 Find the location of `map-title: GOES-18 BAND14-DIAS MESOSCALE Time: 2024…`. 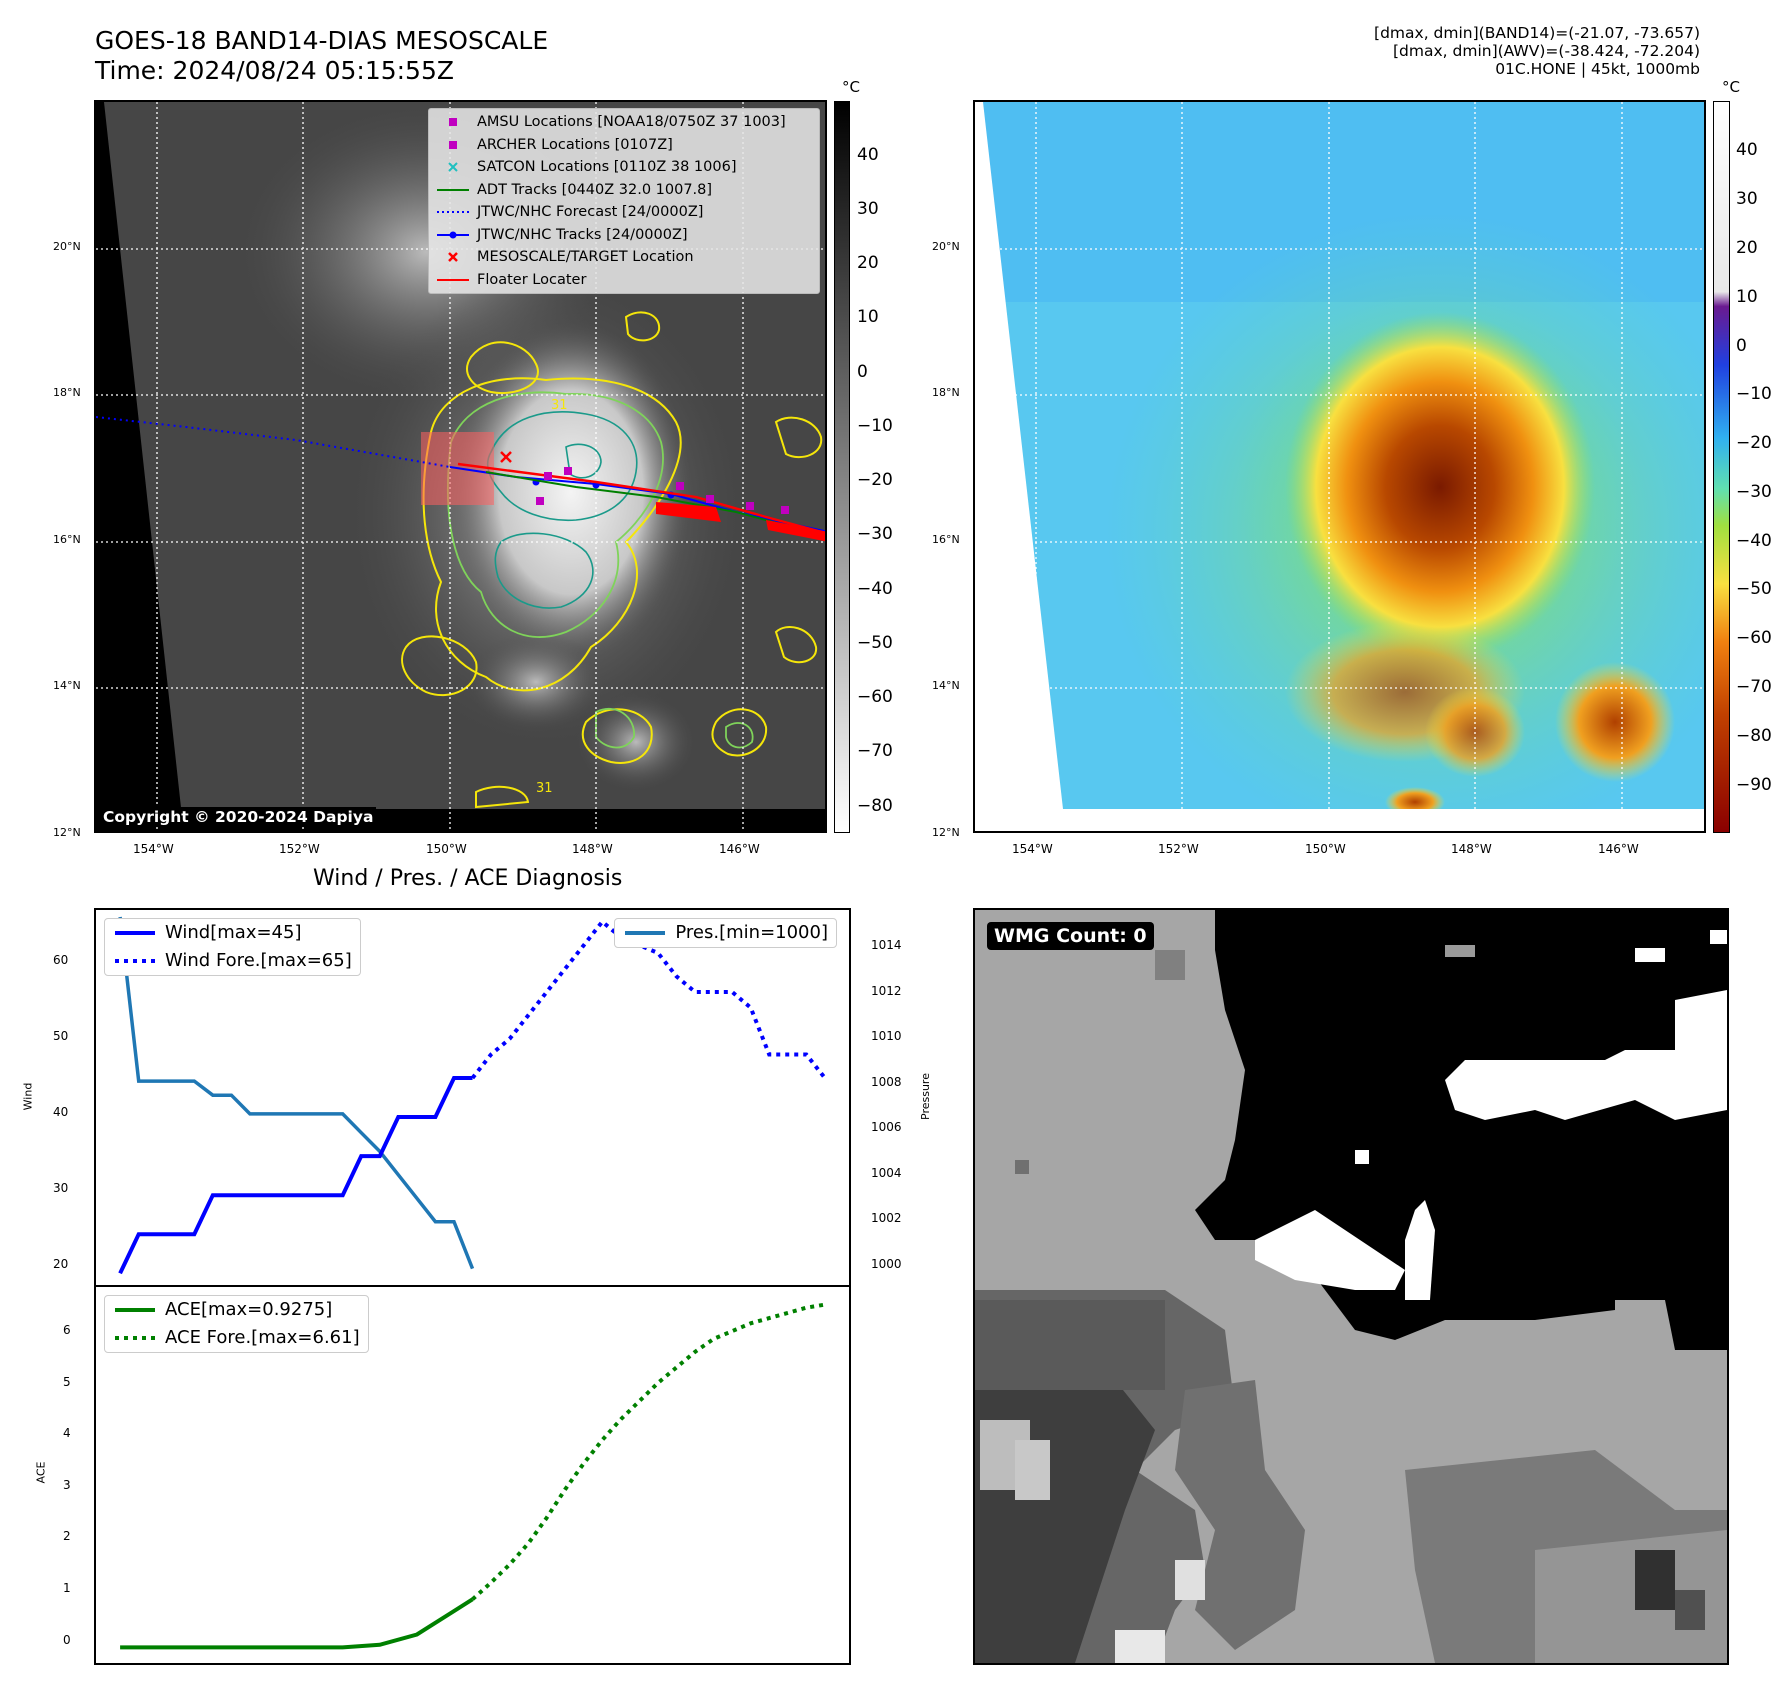

map-title: GOES-18 BAND14-DIAS MESOSCALE Time: 2024… is located at coordinates (321, 56).